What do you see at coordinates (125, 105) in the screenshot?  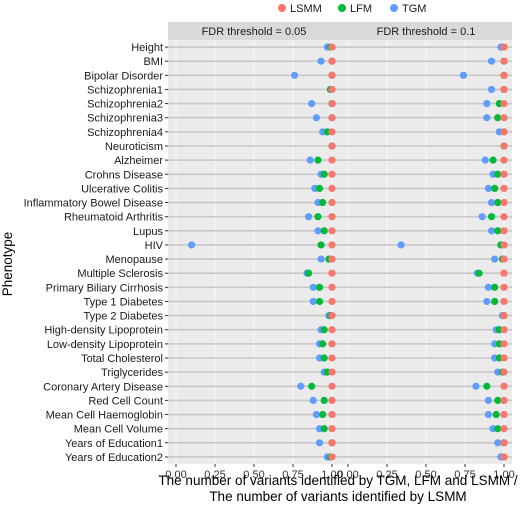 I see `y-tick-label-schizophrenia2: Schizophrenia2` at bounding box center [125, 105].